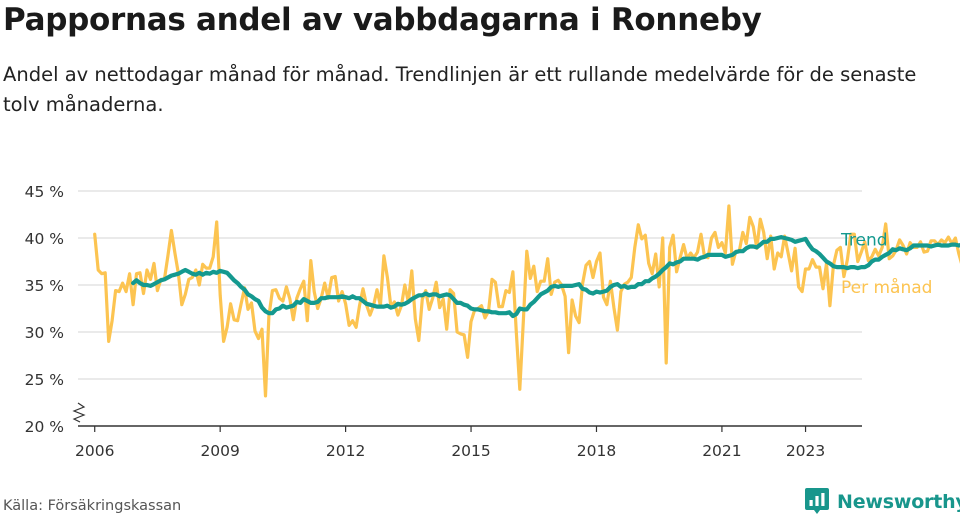 The width and height of the screenshot is (960, 520). What do you see at coordinates (44, 309) in the screenshot?
I see `y-axis-tick-labels: 20 % 25 % 30 % 35 % 40 % 45 %` at bounding box center [44, 309].